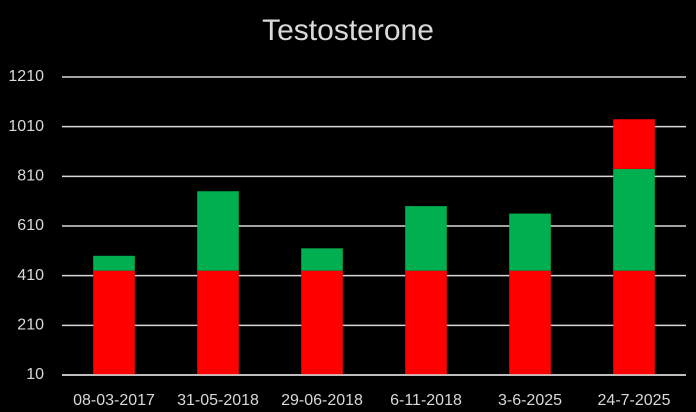  What do you see at coordinates (30, 225) in the screenshot?
I see `y-tick-label: 610` at bounding box center [30, 225].